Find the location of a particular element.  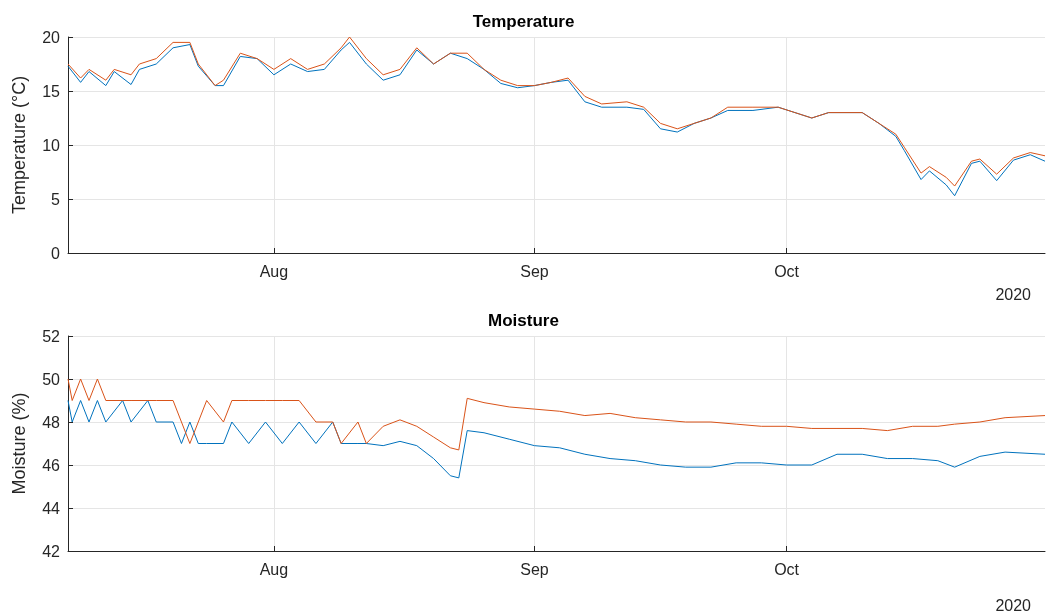

chart-title: Temperature is located at coordinates (523, 21).